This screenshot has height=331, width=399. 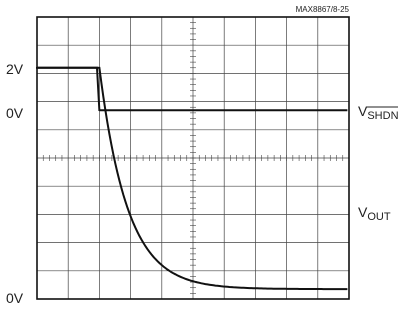 I want to click on vshdn-series-label: VSHDN, so click(x=378, y=112).